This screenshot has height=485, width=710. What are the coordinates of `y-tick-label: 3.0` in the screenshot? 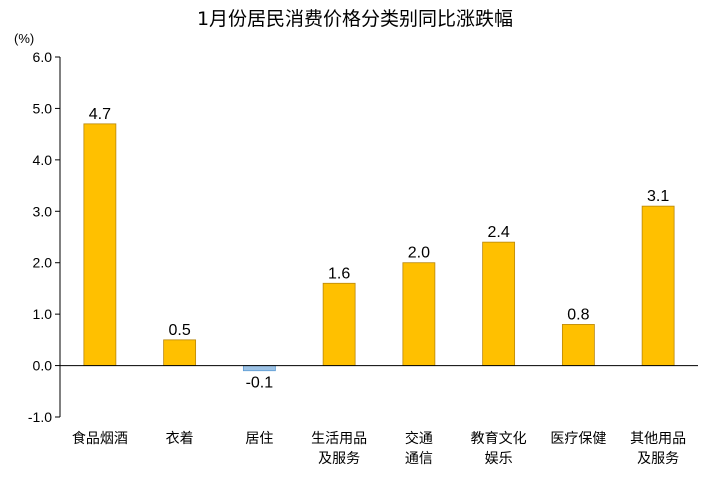 It's located at (43, 211).